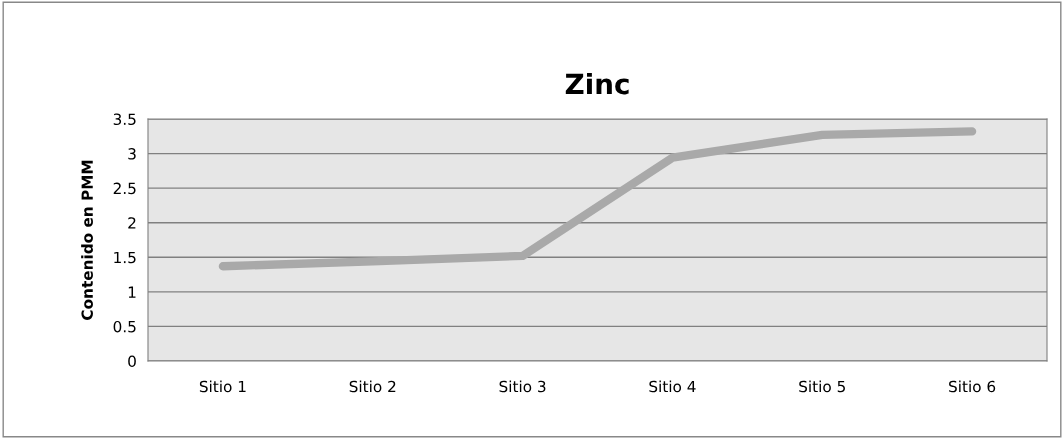 The width and height of the screenshot is (1064, 439). I want to click on x-tick-label: Sitio 2, so click(372, 386).